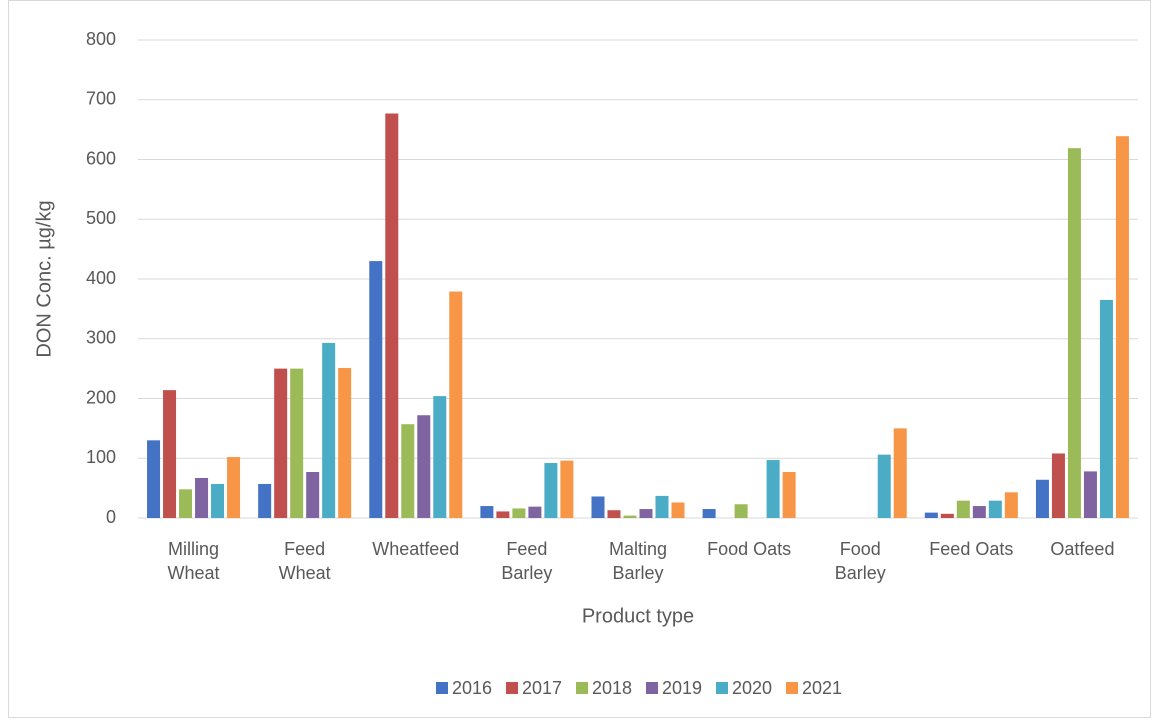  Describe the element at coordinates (416, 549) in the screenshot. I see `x-tick-label: Wheatfeed` at that location.